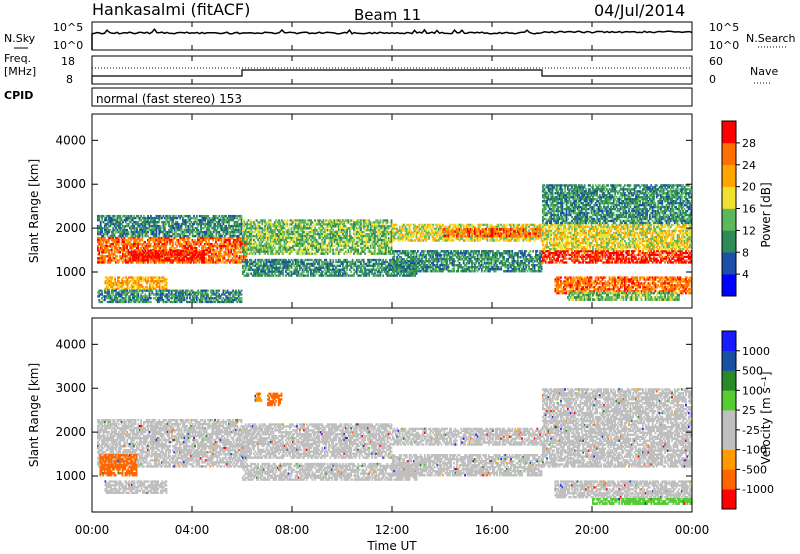 This screenshot has height=554, width=800. Describe the element at coordinates (771, 38) in the screenshot. I see `nsearch-label: N.Search` at that location.